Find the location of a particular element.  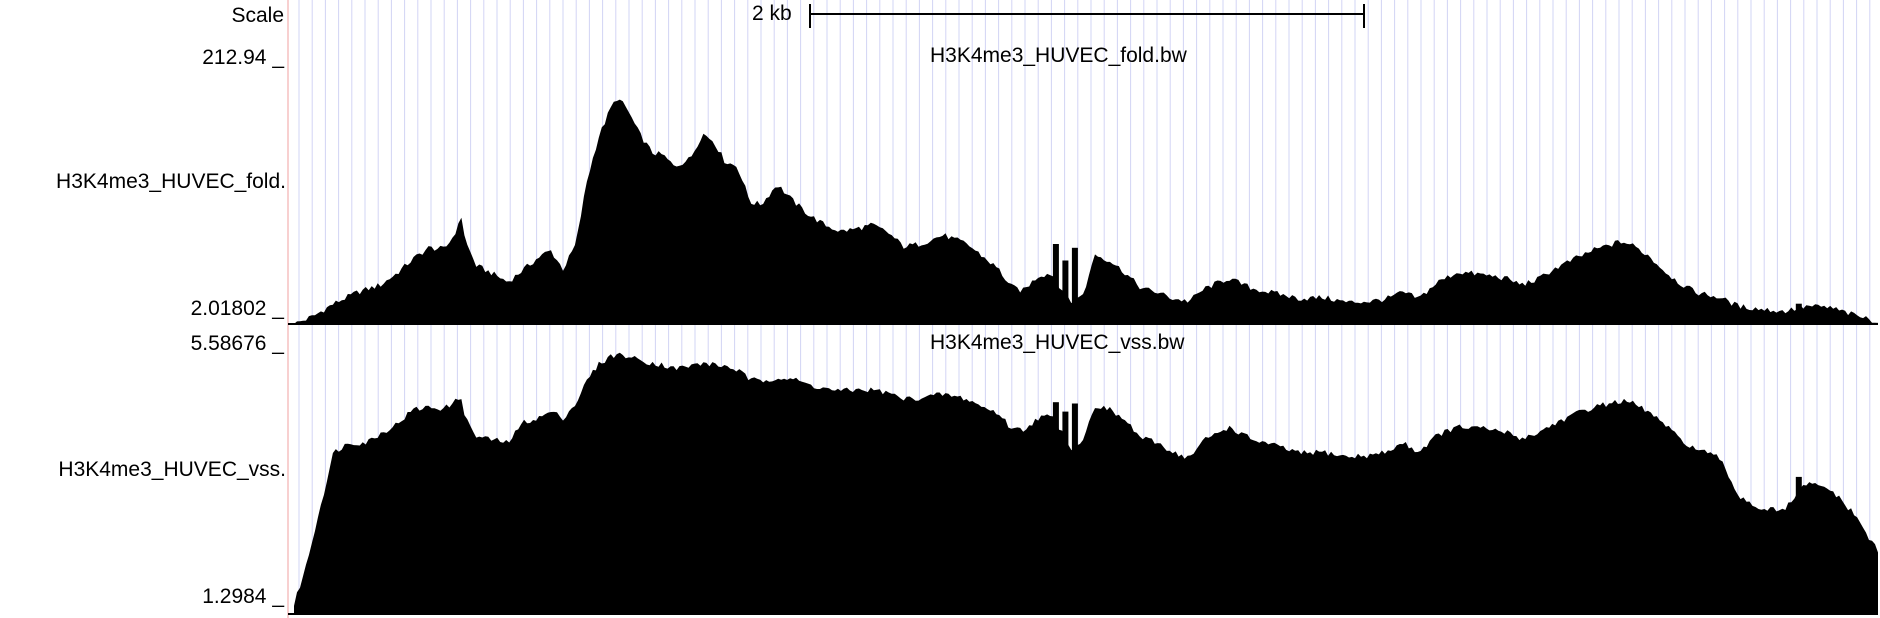

track-title: H3K4me3_HUVEC_vss.bw is located at coordinates (1057, 342).